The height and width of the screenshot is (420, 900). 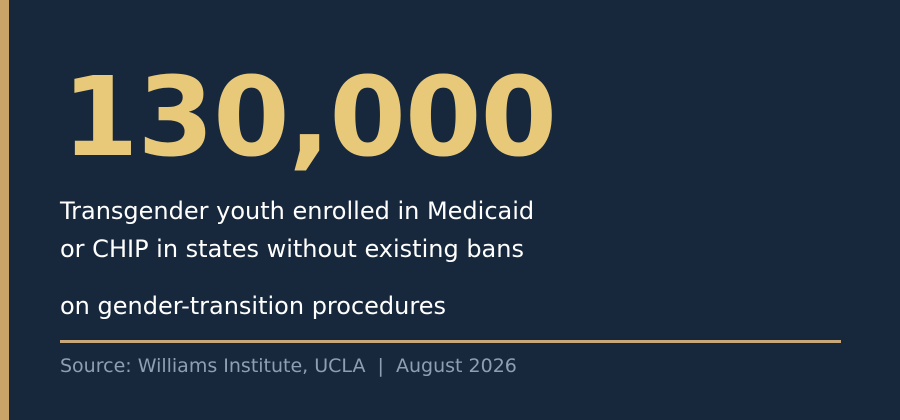 I want to click on accent-stripe, so click(x=4, y=210).